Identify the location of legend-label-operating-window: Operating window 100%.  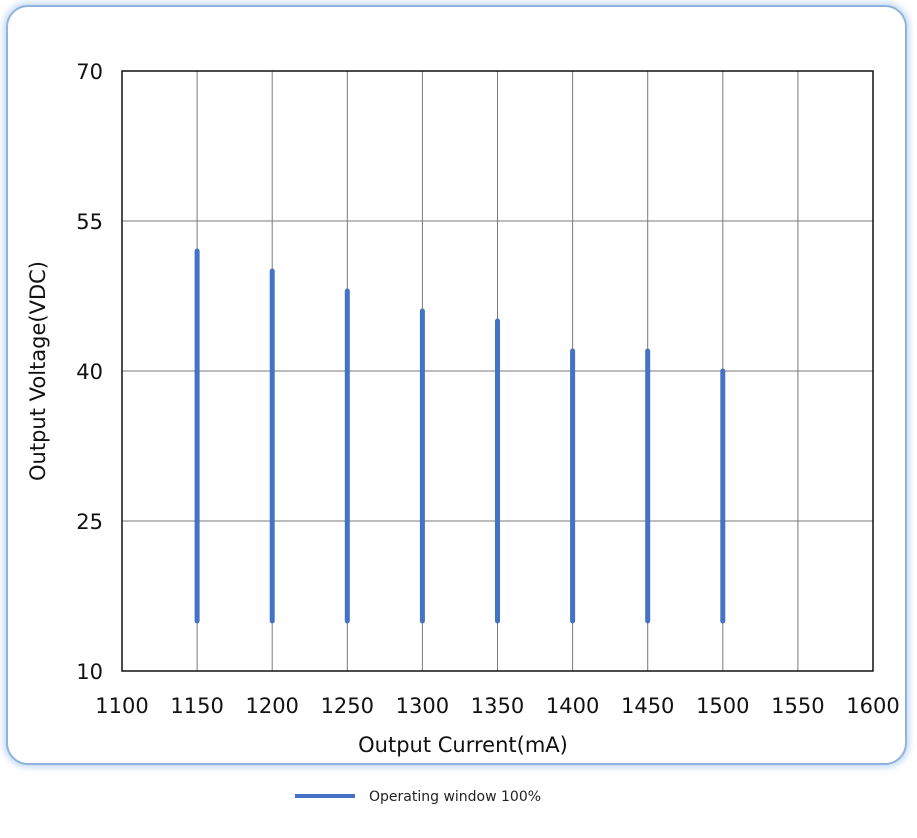
(455, 797).